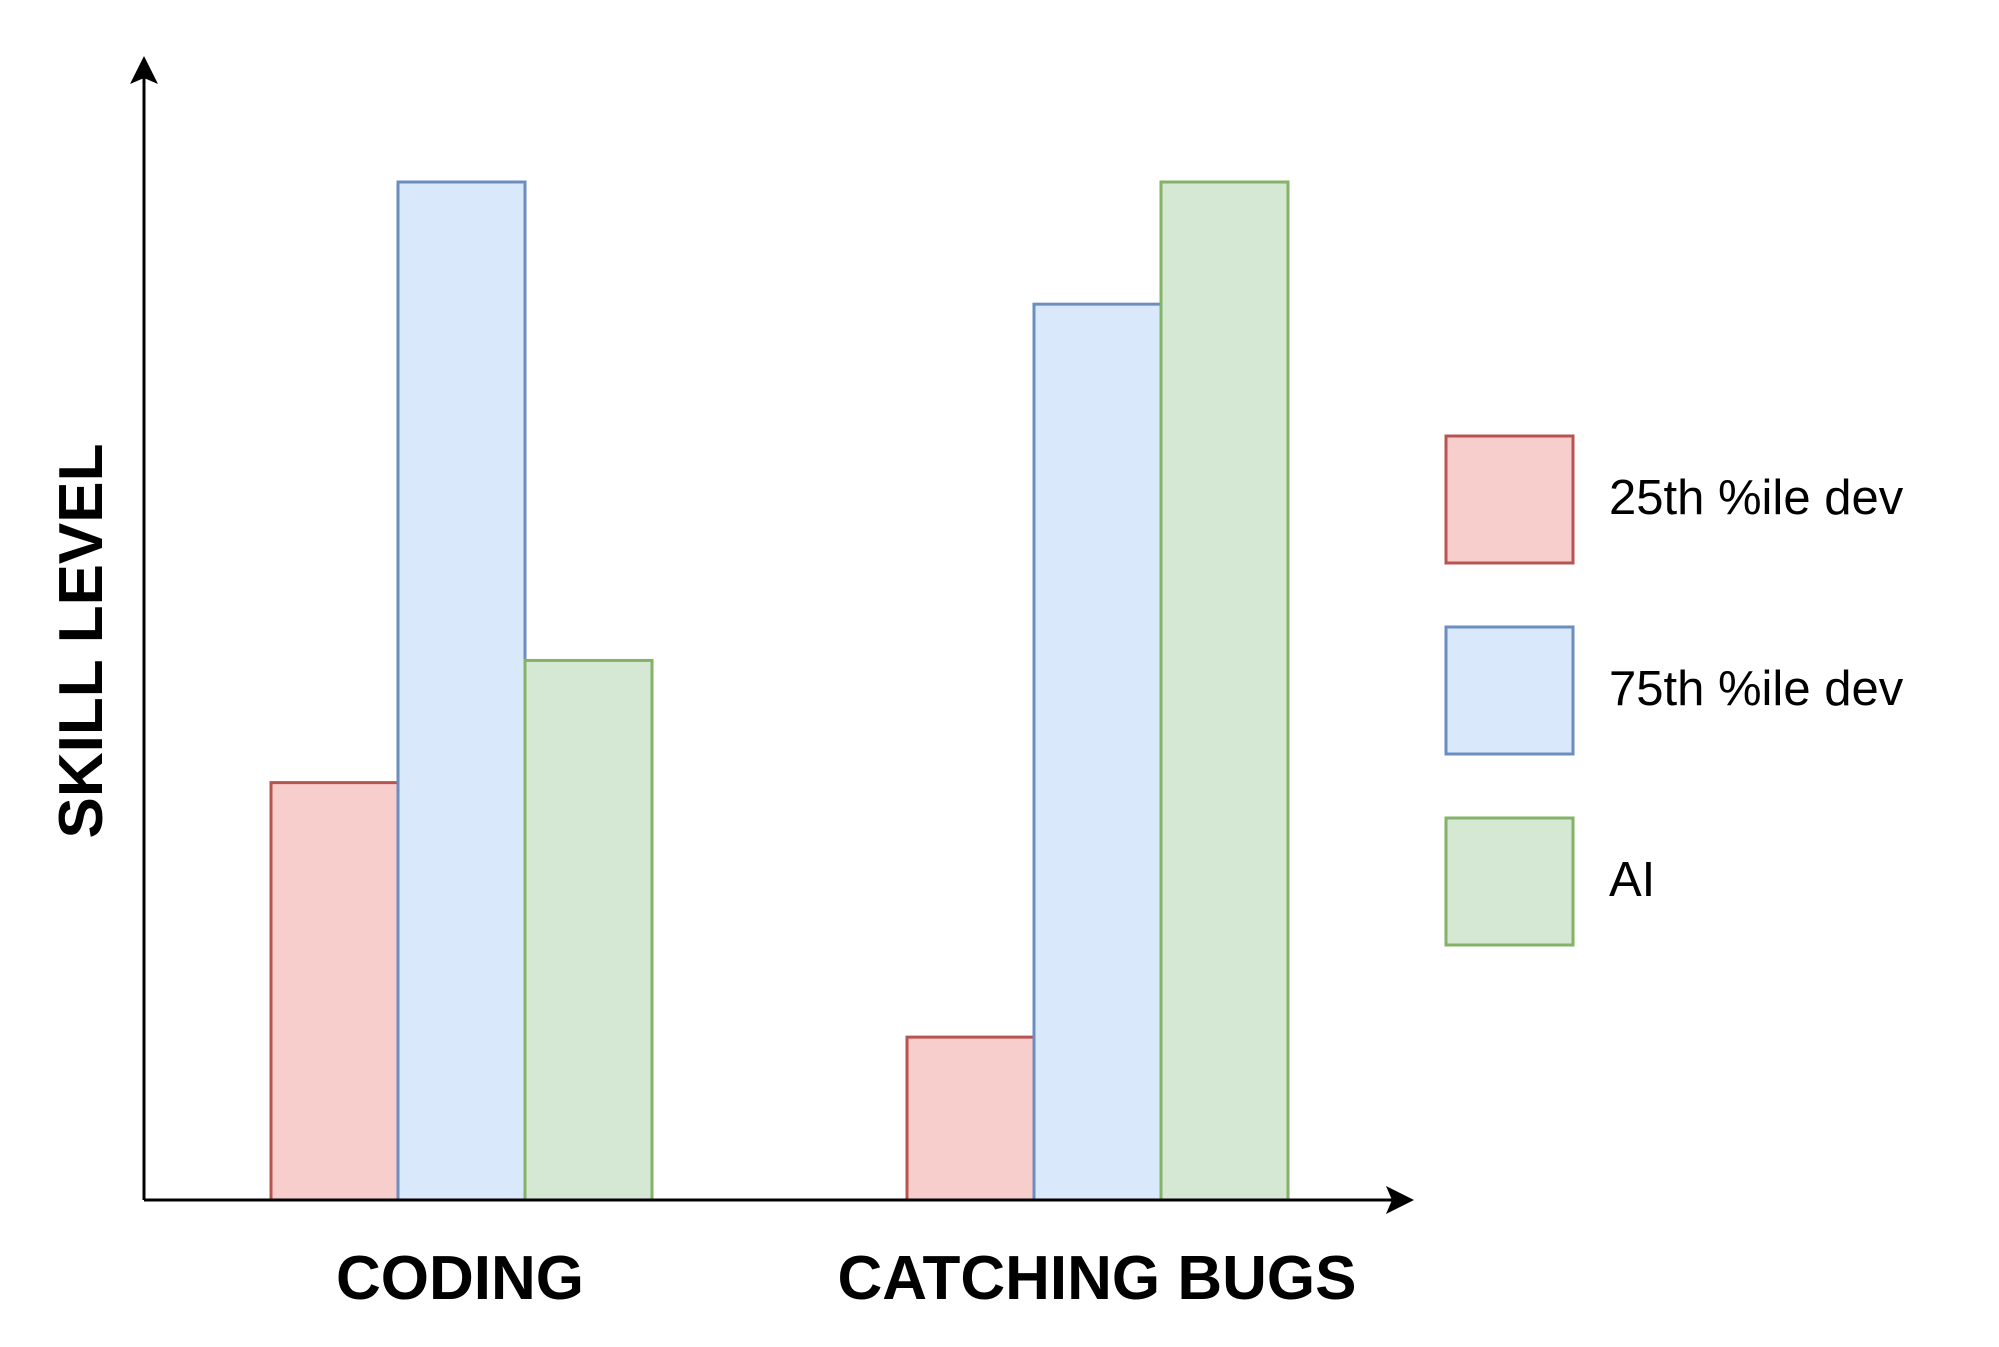  I want to click on bar-coding-ai, so click(588, 930).